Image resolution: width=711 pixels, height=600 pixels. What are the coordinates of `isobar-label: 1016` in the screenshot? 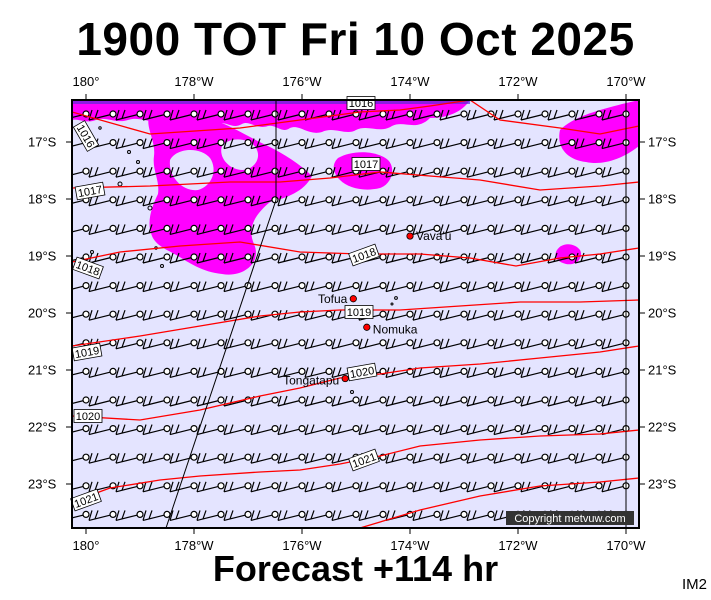 It's located at (361, 103).